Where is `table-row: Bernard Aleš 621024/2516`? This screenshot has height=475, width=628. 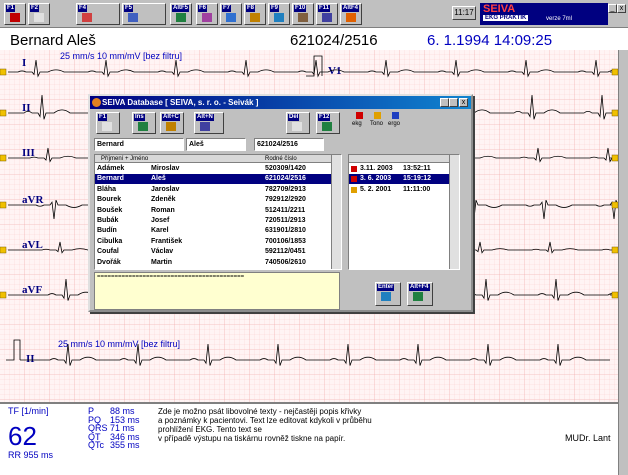 table-row: Bernard Aleš 621024/2516 is located at coordinates (213, 179).